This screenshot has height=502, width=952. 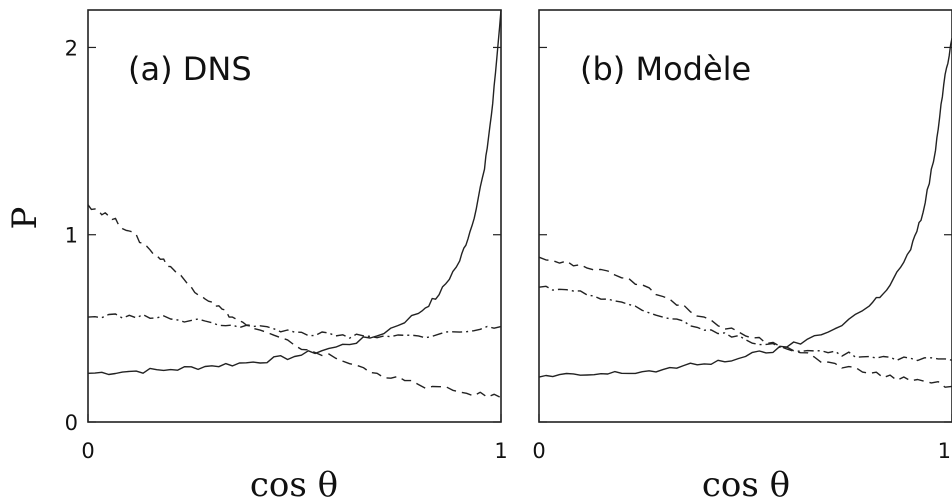 What do you see at coordinates (294, 326) in the screenshot?
I see `panel-a-series-dashdot` at bounding box center [294, 326].